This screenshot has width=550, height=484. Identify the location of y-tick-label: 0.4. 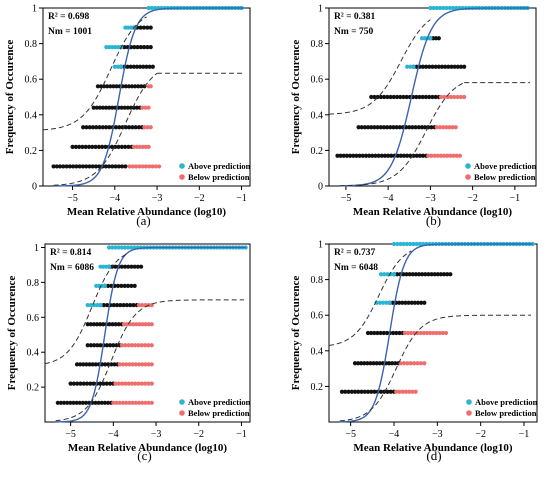
(31, 115).